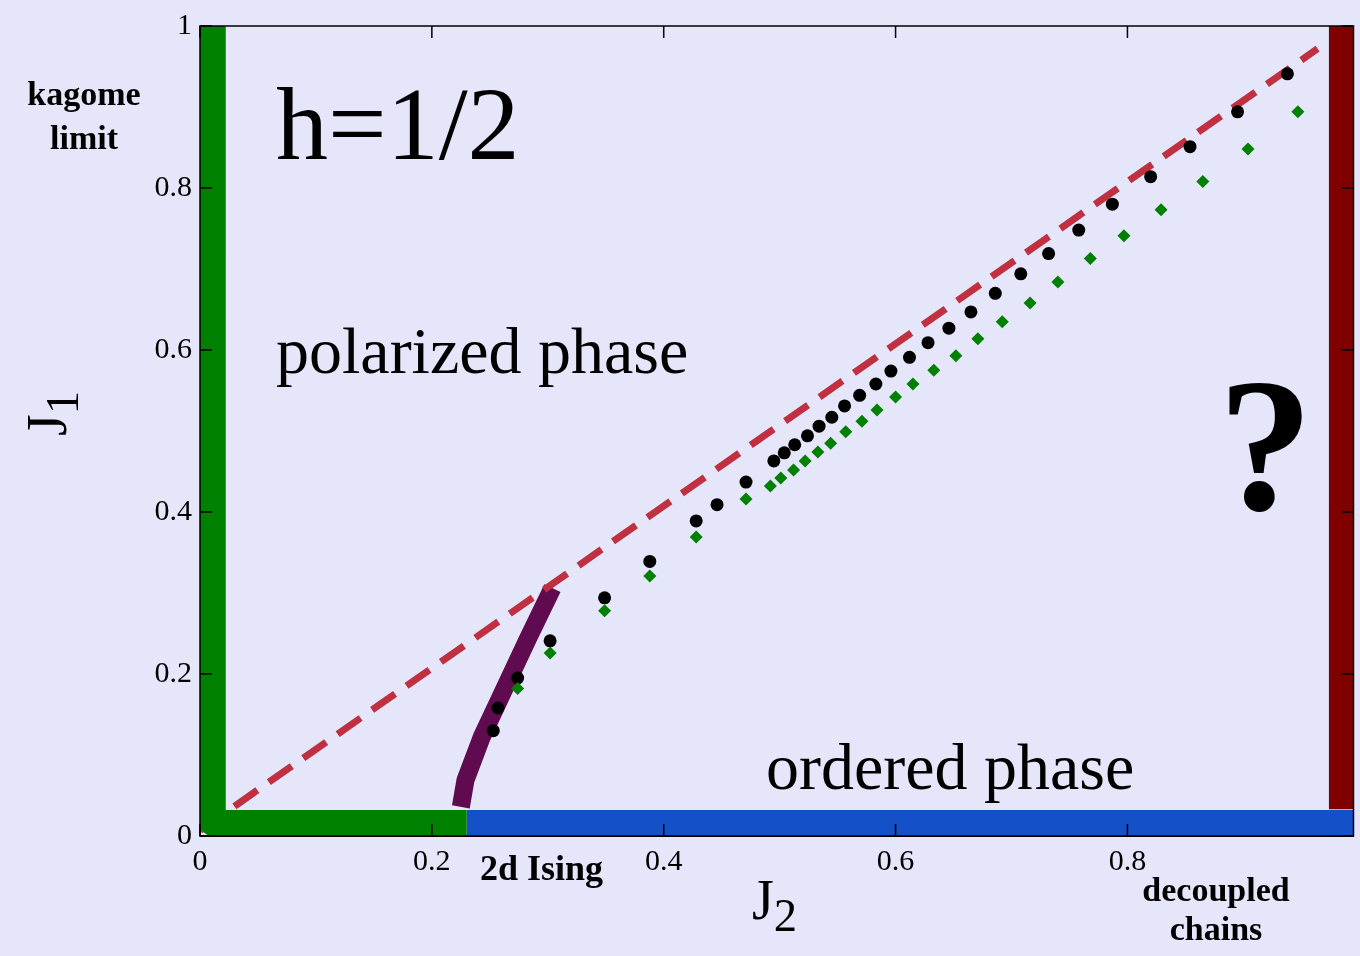 This screenshot has height=956, width=1360. What do you see at coordinates (173, 347) in the screenshot?
I see `y-tick-label: 0.6` at bounding box center [173, 347].